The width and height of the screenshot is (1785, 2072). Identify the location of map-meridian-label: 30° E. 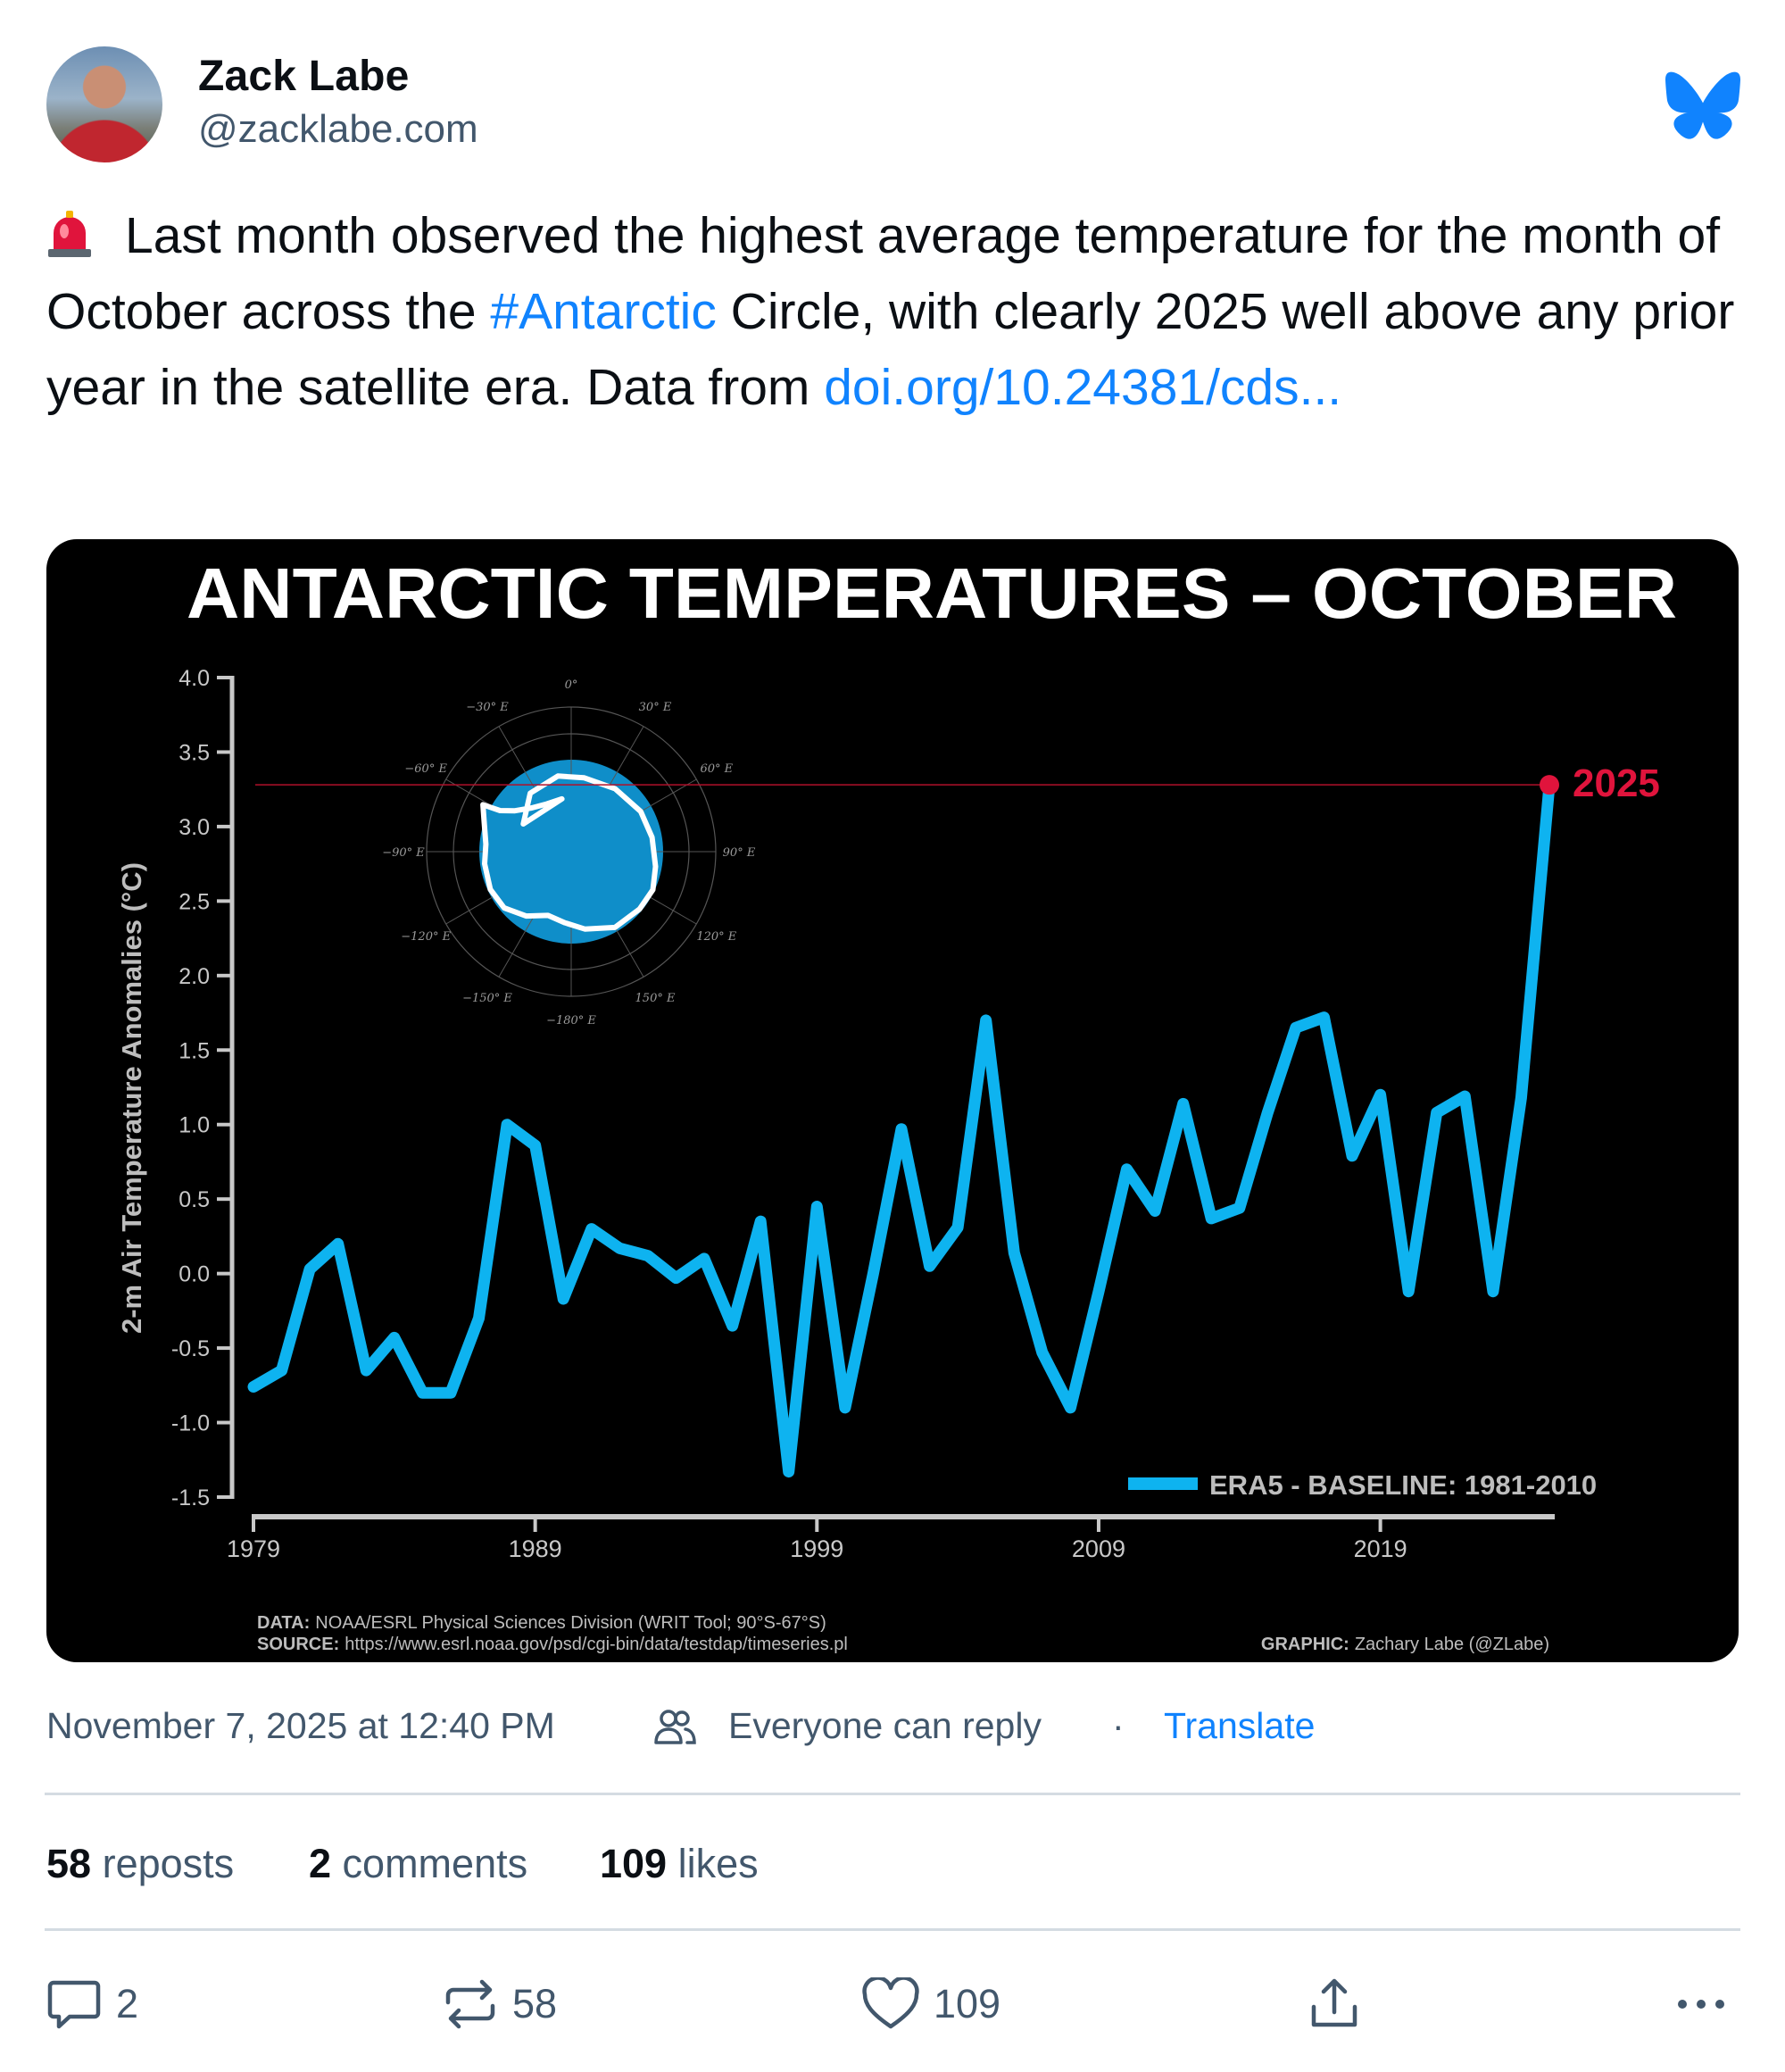
(655, 707).